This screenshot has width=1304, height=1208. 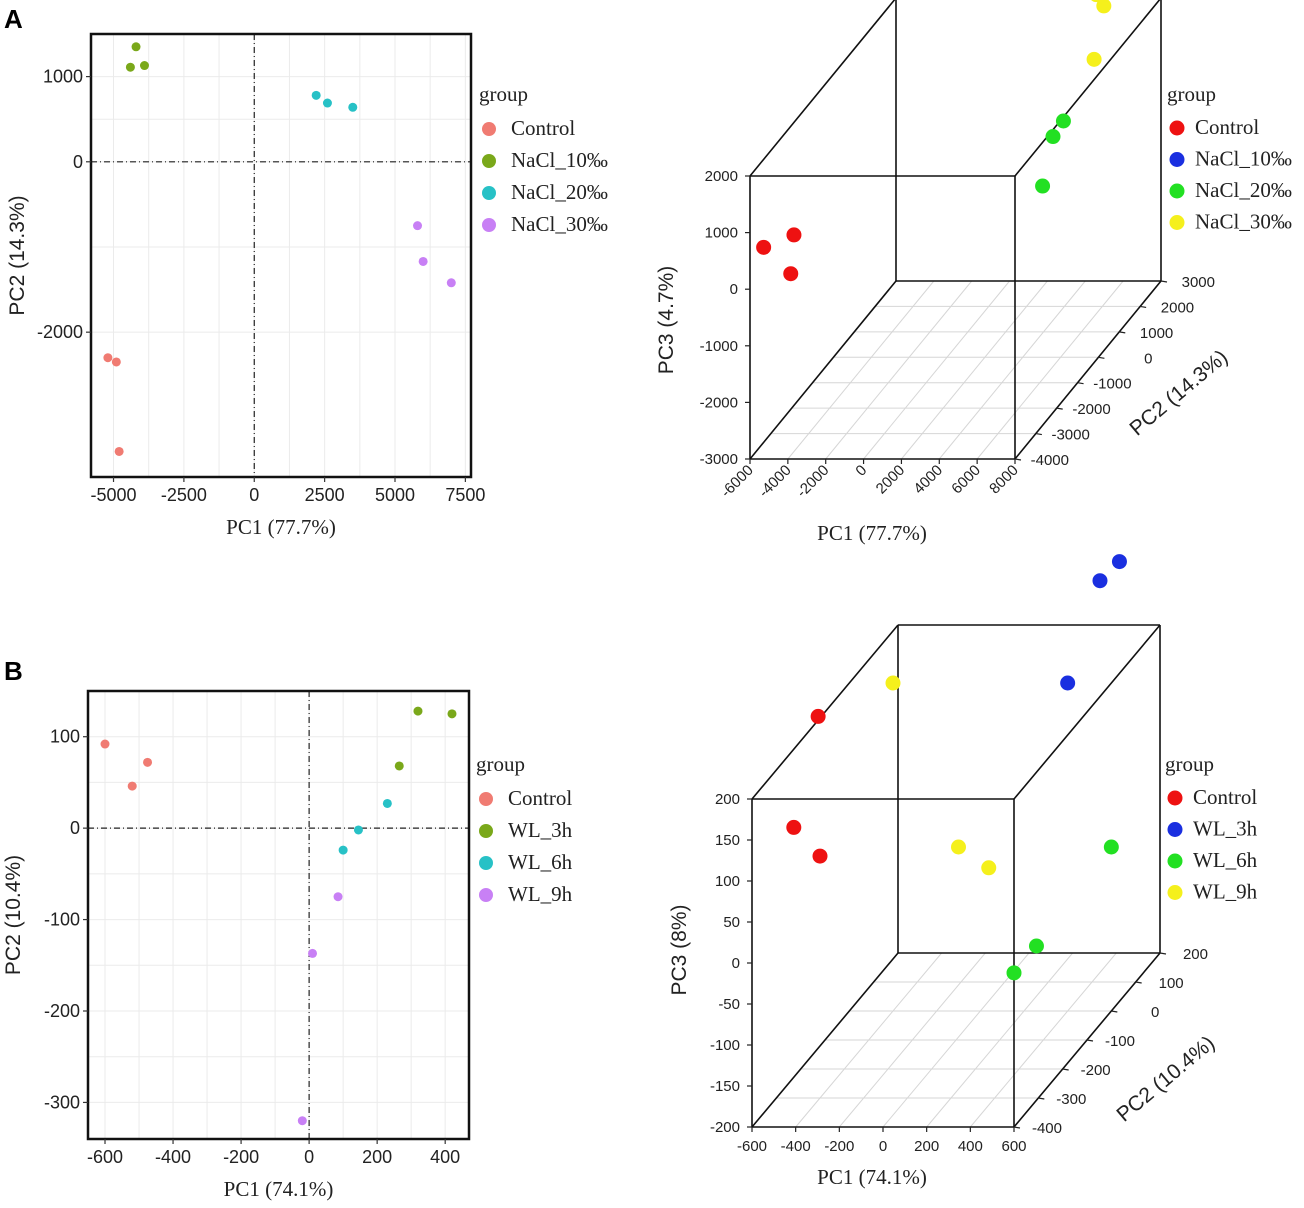 I want to click on z-tick-label: -50, so click(x=729, y=1004).